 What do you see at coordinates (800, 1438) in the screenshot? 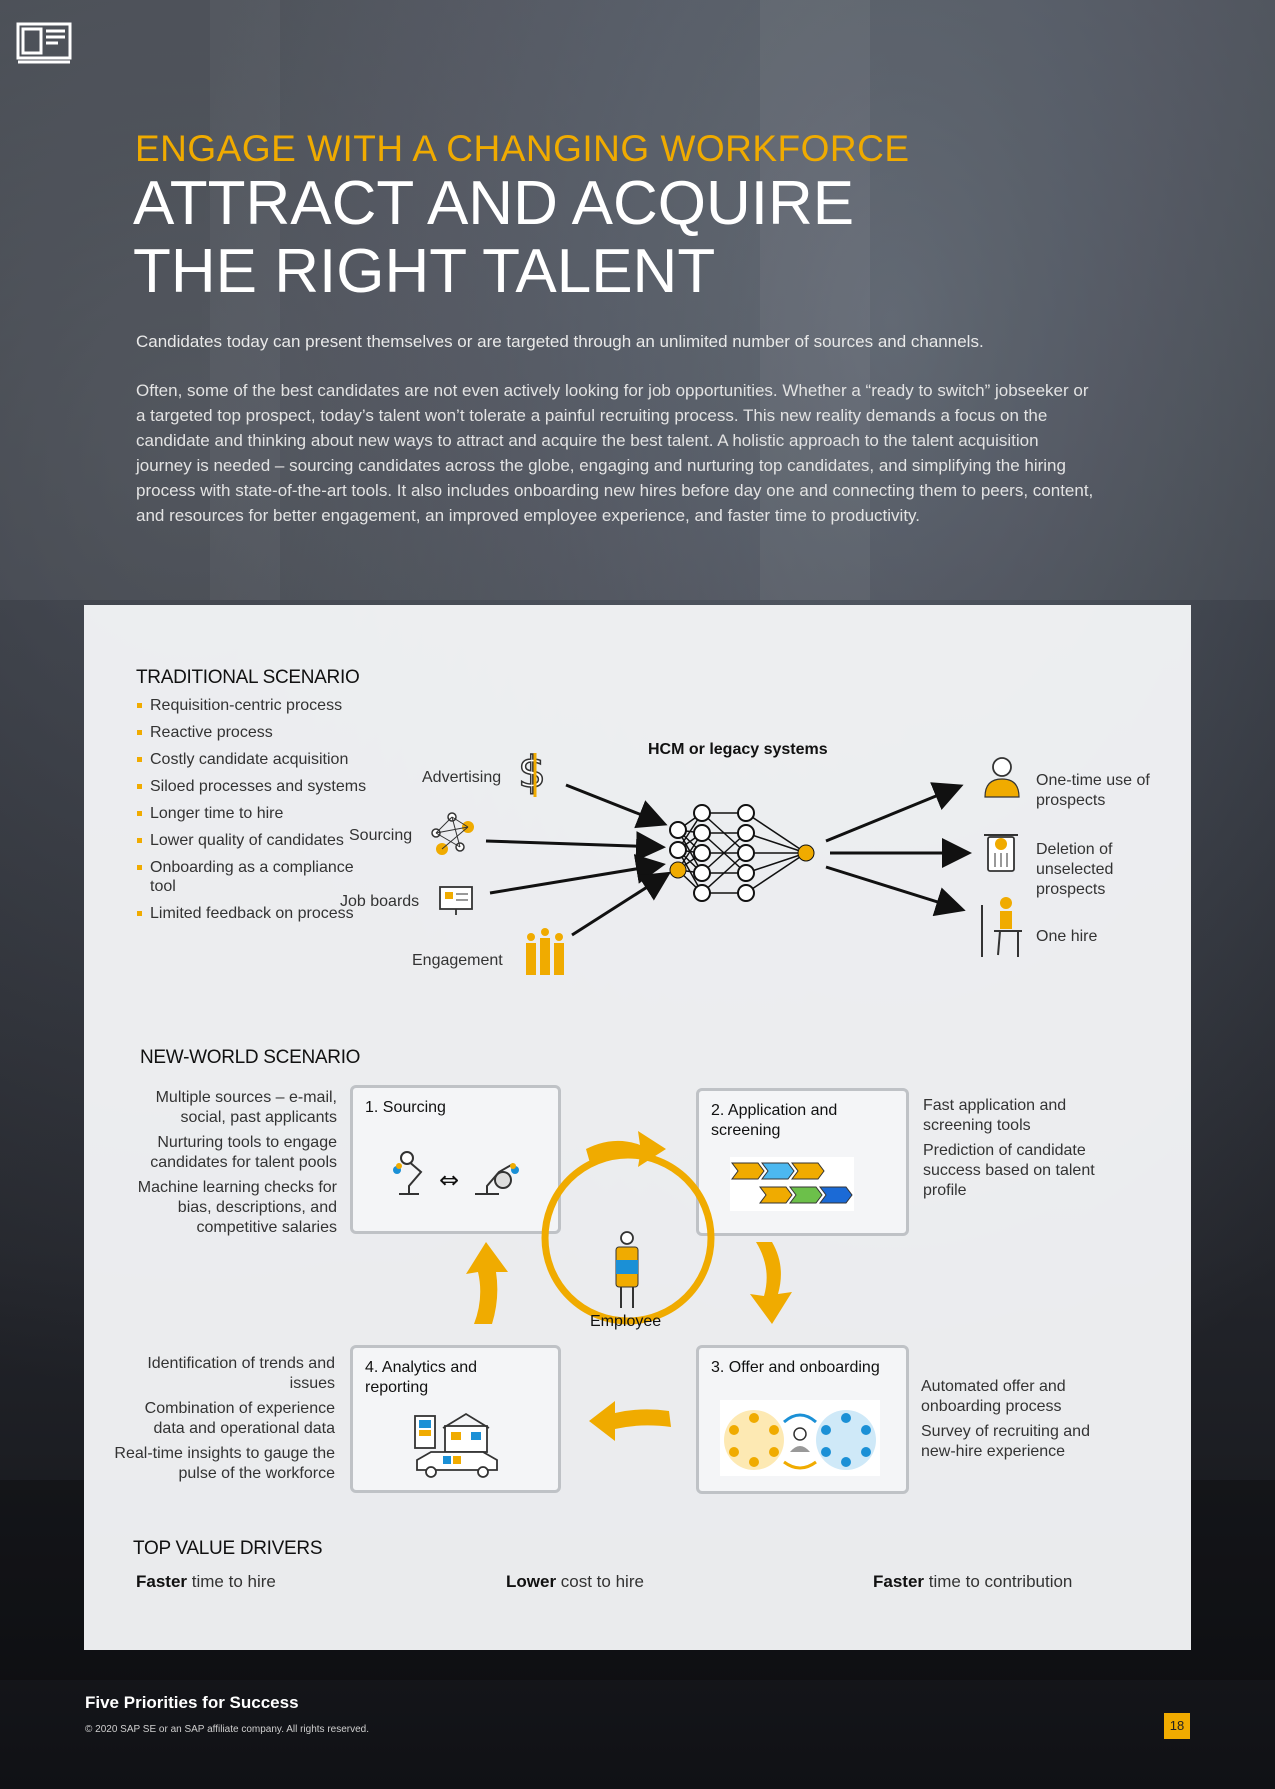
I see `onboarding-cycle-icon` at bounding box center [800, 1438].